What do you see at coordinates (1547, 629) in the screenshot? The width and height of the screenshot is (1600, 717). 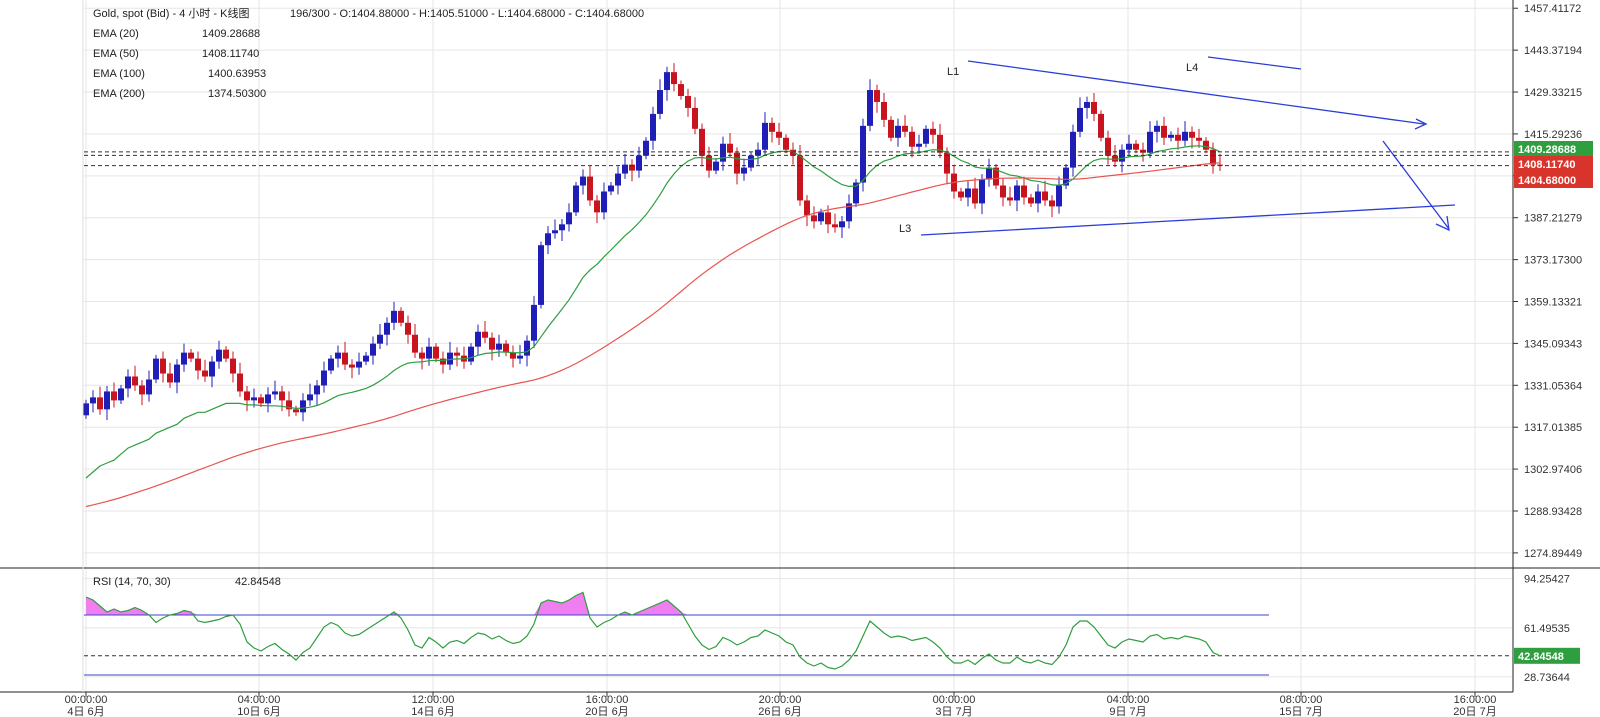 I see `rsi-axis: 94.25427 61.49535 28.73644` at bounding box center [1547, 629].